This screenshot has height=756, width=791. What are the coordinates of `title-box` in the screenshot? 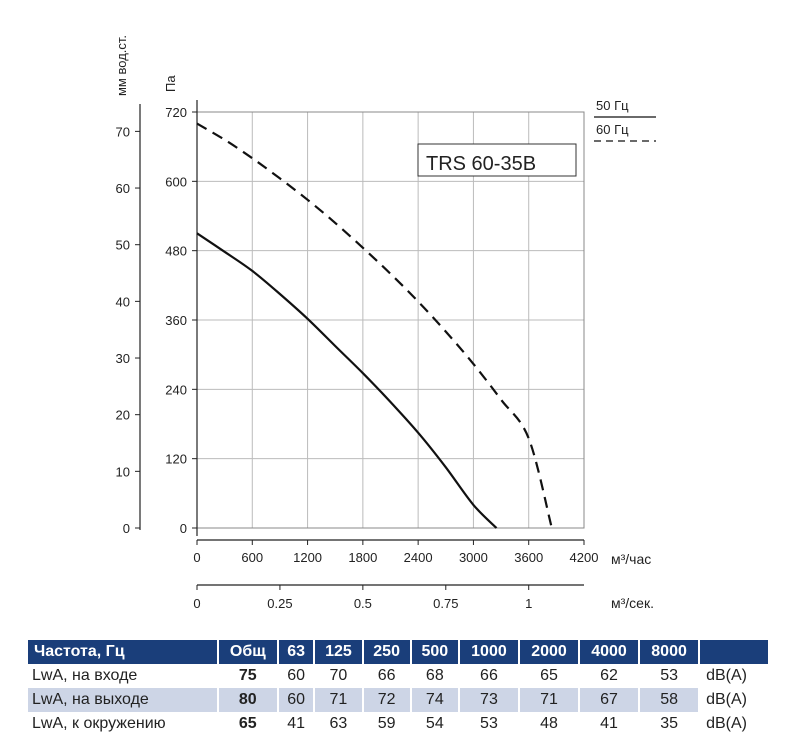 It's located at (497, 160).